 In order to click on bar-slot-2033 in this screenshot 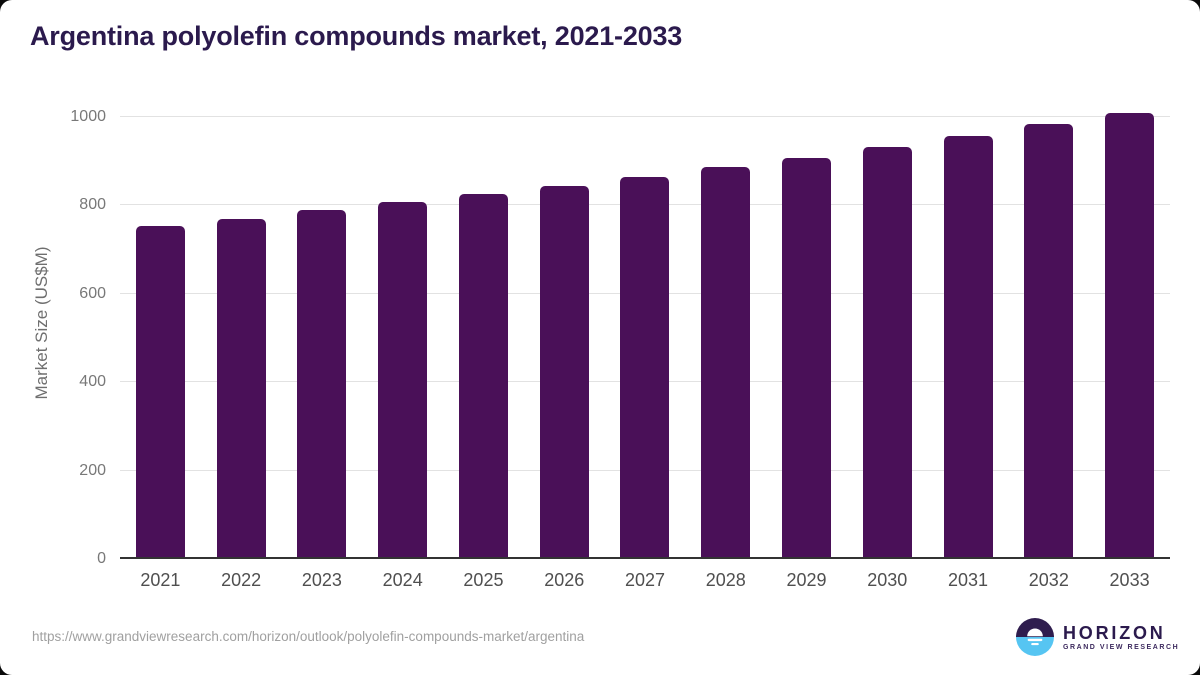, I will do `click(1129, 309)`.